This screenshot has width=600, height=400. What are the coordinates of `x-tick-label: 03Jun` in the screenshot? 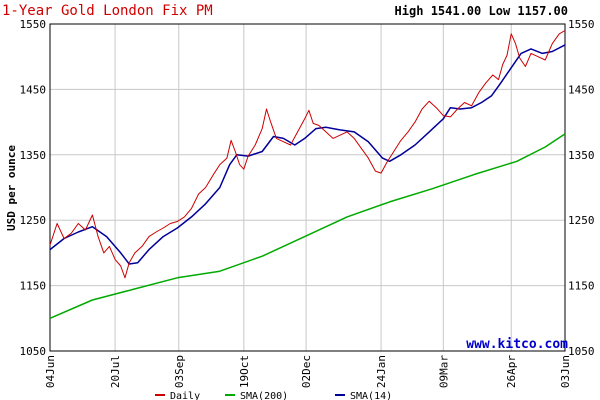 It's located at (565, 371).